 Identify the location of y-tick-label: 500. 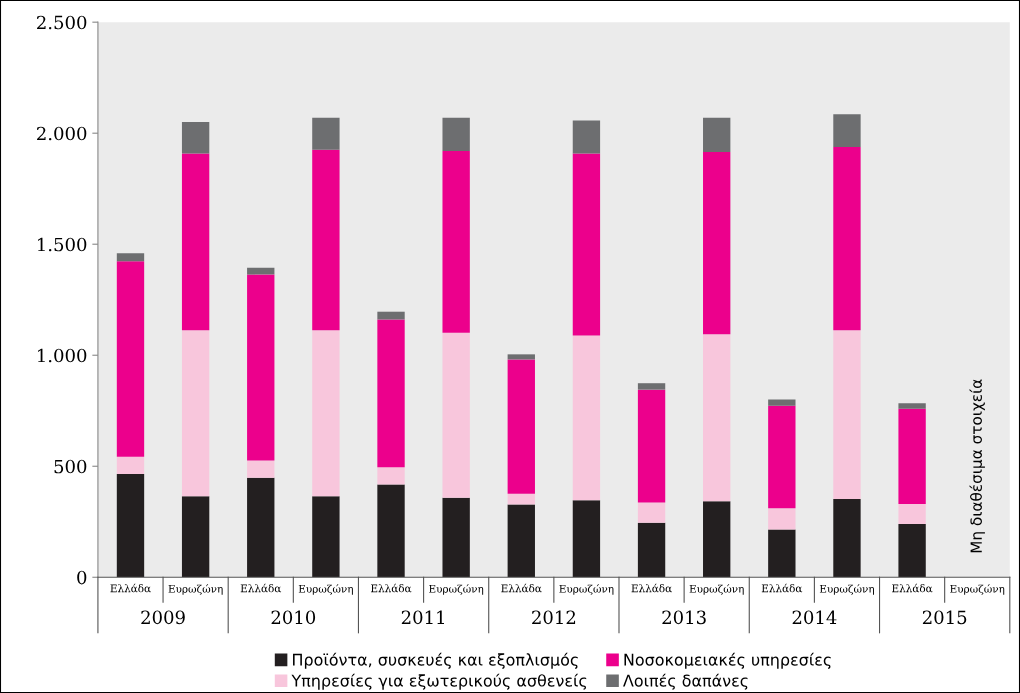
(70, 466).